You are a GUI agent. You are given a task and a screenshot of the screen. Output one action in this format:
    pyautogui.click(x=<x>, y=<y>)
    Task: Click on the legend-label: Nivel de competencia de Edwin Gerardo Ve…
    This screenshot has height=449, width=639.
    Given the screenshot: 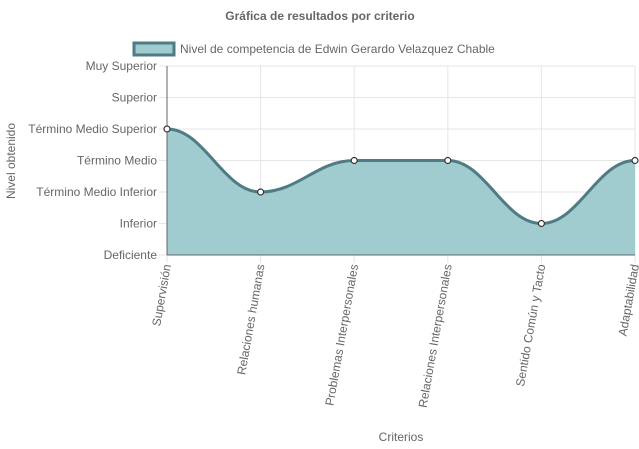 What is the action you would take?
    pyautogui.click(x=337, y=49)
    